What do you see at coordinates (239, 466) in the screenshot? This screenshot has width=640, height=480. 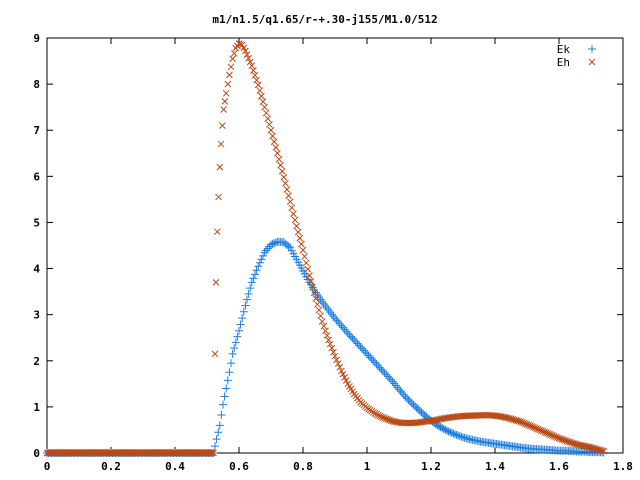 I see `x-tick-label: 0.6` at bounding box center [239, 466].